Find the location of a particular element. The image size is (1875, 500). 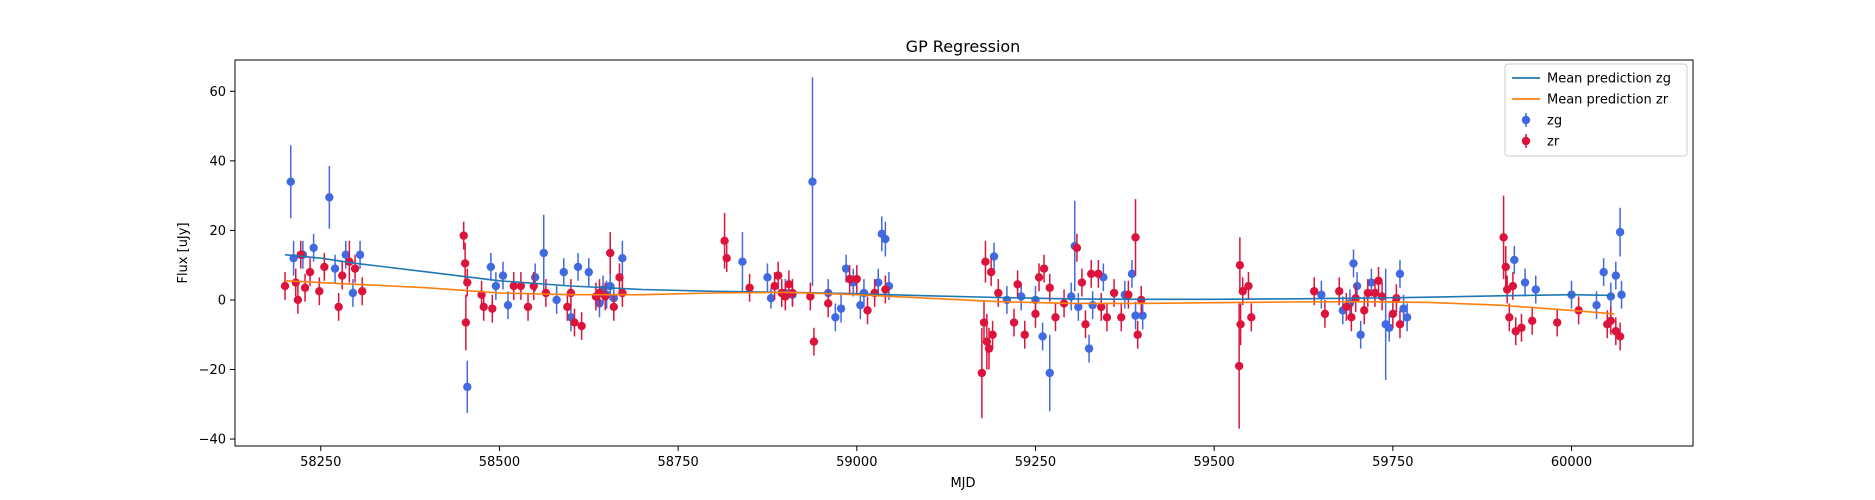

chart-title: GP Regression is located at coordinates (963, 46).